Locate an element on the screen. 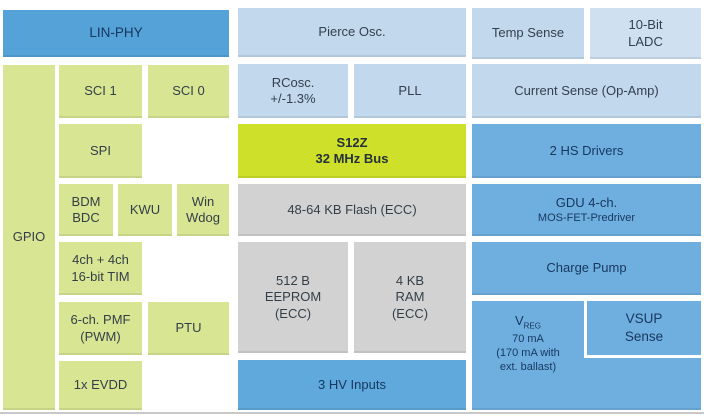  block-vreg-line4: ext. ballast) is located at coordinates (528, 367).